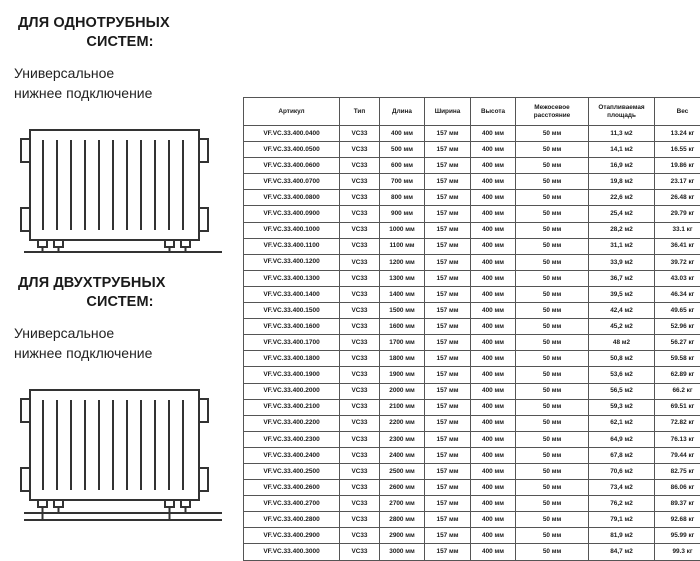 Image resolution: width=700 pixels, height=561 pixels. I want to click on cell-length: 1700 мм, so click(402, 343).